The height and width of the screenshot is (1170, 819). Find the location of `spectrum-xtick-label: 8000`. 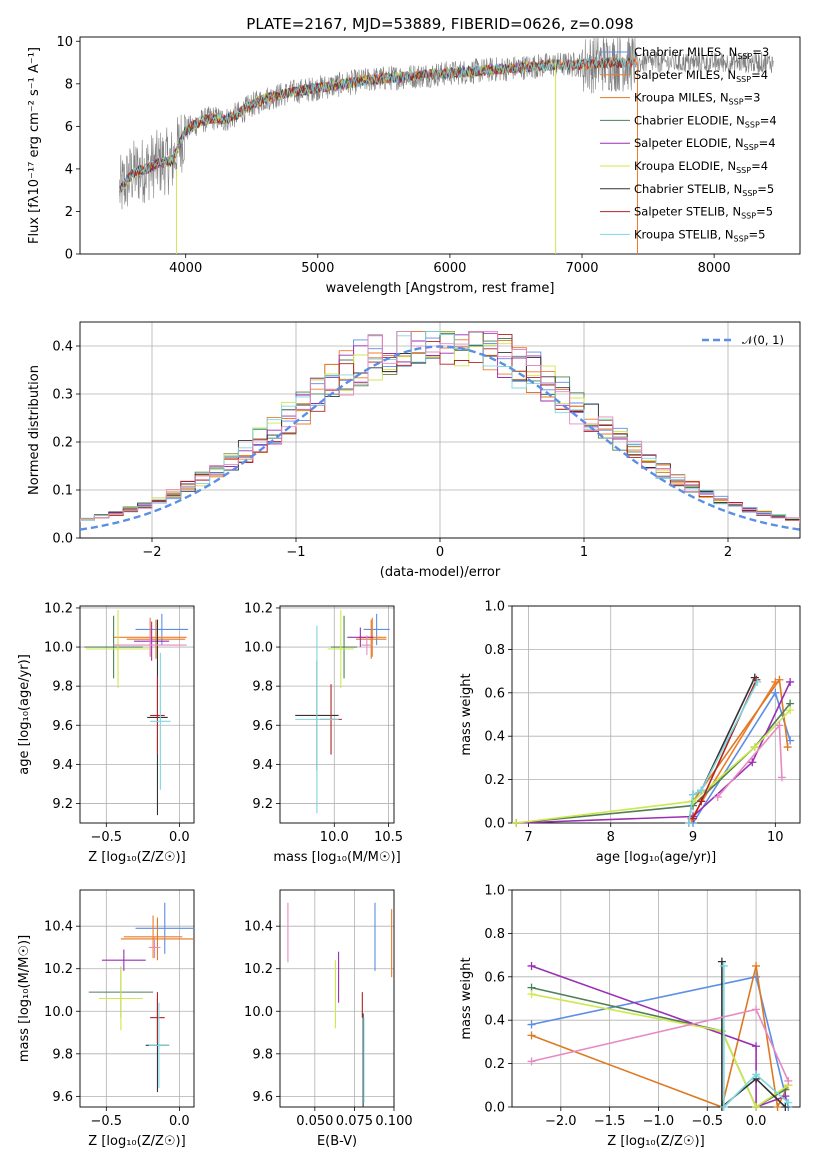

spectrum-xtick-label: 8000 is located at coordinates (714, 268).